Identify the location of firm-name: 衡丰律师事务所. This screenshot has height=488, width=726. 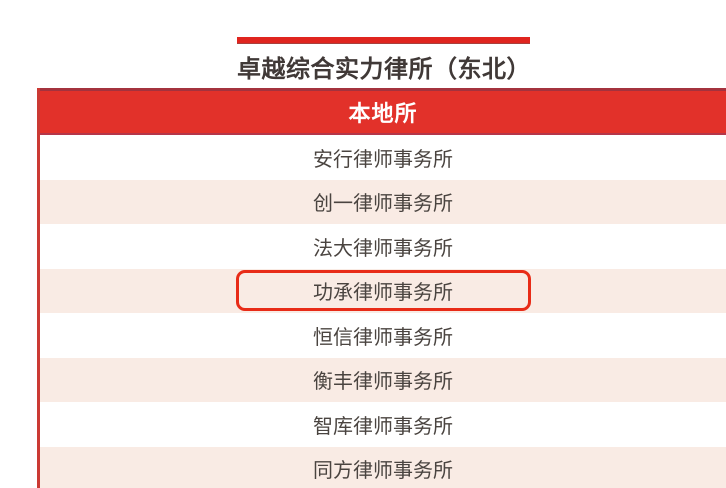
(383, 382).